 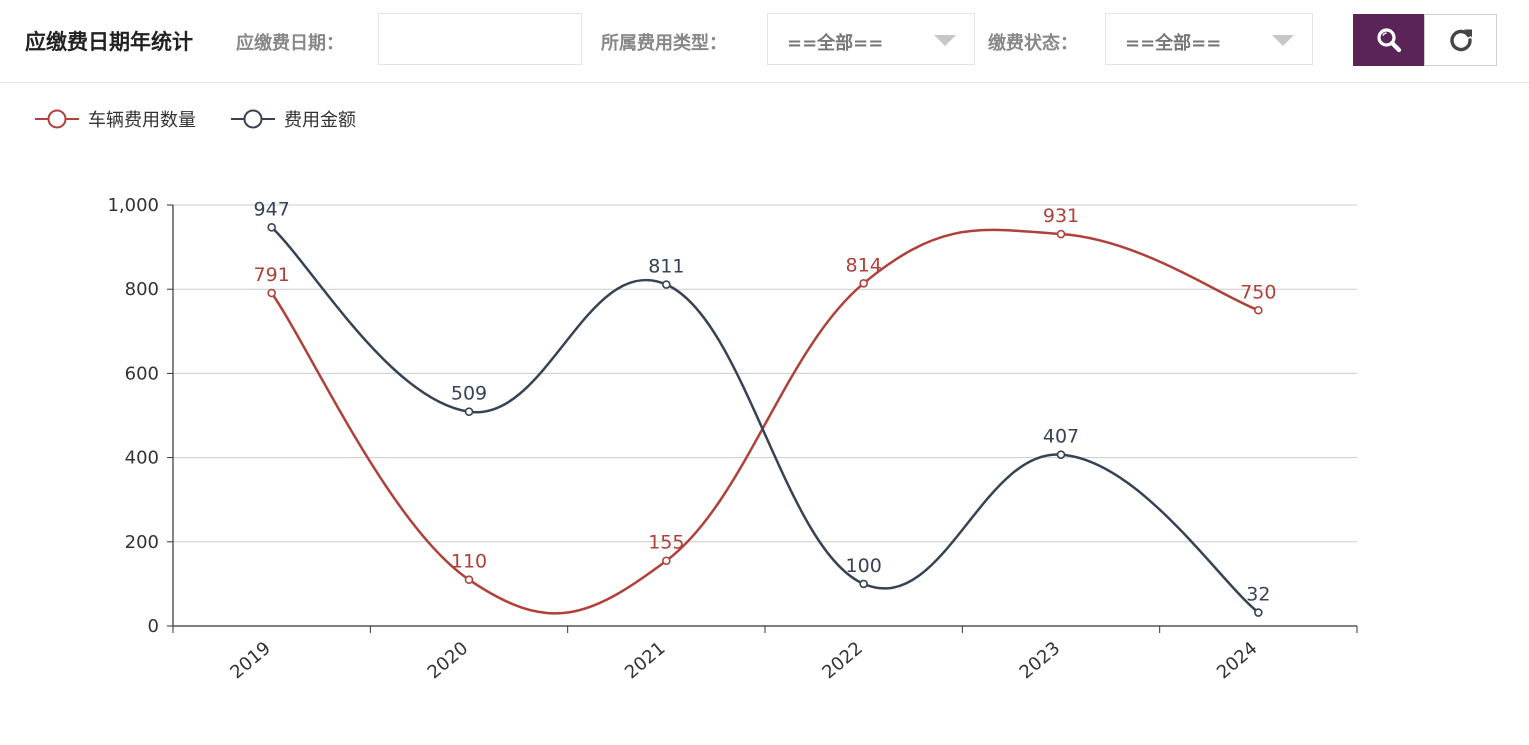 I want to click on payment-status-label: 缴费状态：, so click(x=1033, y=43).